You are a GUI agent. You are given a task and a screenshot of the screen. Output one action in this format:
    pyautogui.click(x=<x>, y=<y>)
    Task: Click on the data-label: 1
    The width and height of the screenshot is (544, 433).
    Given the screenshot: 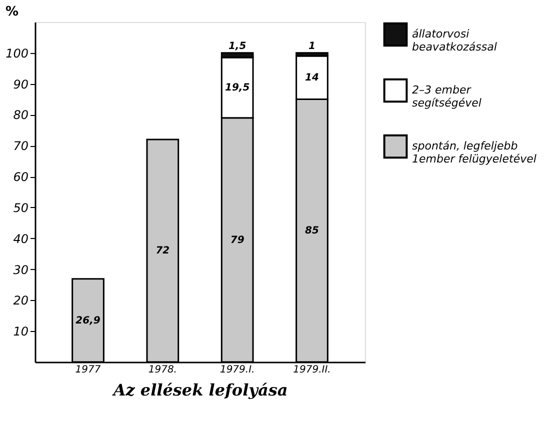 What is the action you would take?
    pyautogui.click(x=312, y=46)
    